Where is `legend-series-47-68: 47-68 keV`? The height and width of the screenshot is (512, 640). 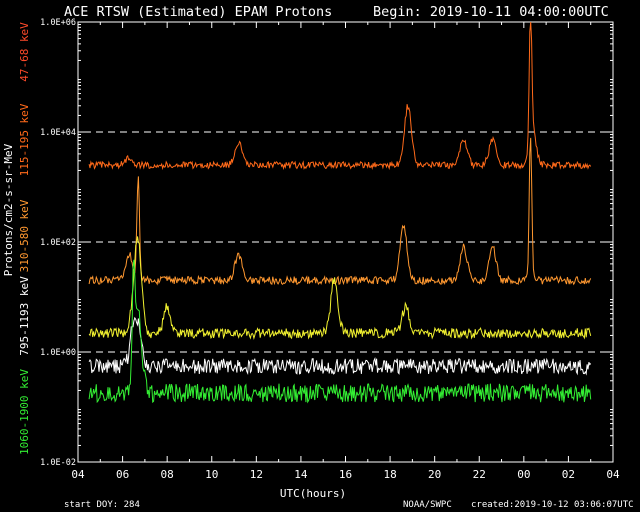
legend-series-47-68: 47-68 keV is located at coordinates (24, 52).